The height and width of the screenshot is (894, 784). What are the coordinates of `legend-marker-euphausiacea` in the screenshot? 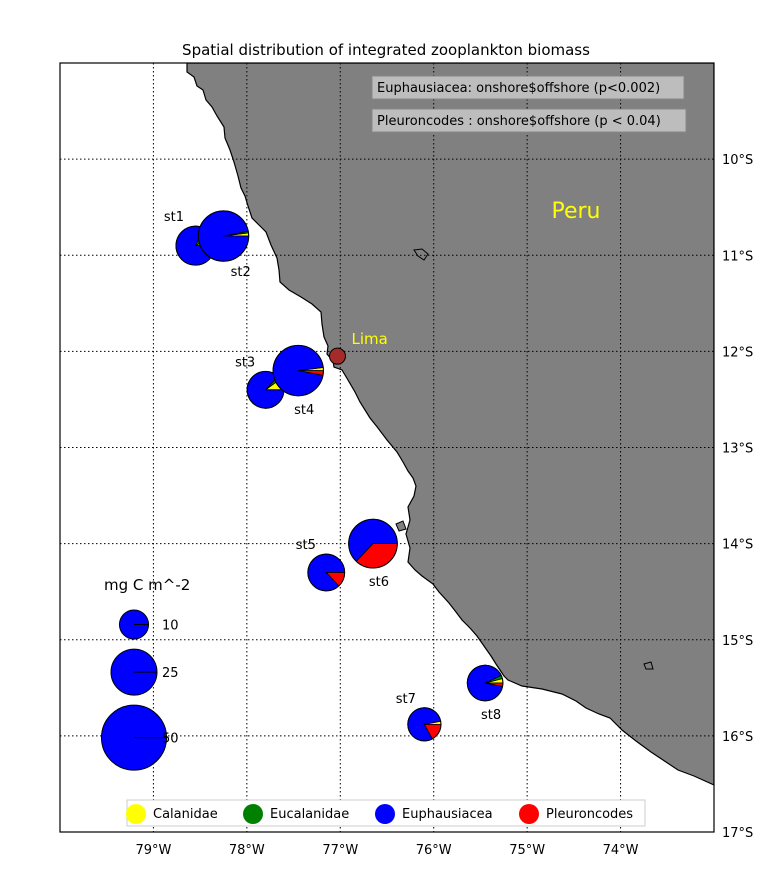 It's located at (385, 814).